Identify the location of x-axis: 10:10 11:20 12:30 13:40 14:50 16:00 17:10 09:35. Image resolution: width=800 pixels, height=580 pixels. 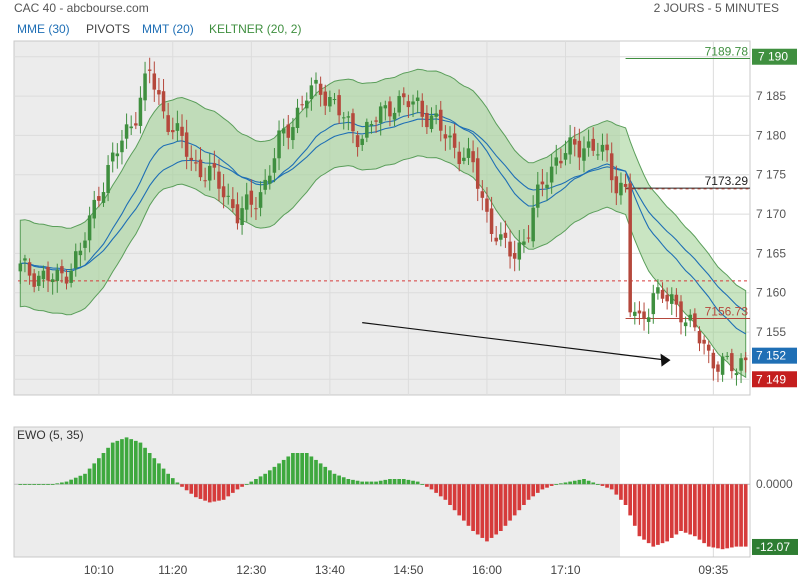
(406, 570).